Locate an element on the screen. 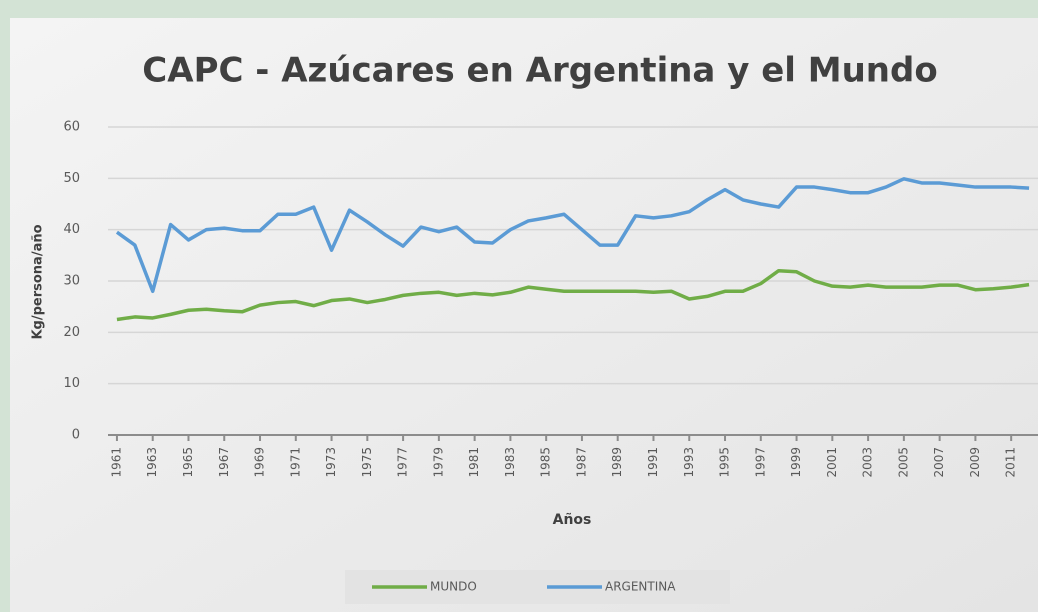 This screenshot has width=1038, height=612. x-tick-label: 1993 is located at coordinates (689, 462).